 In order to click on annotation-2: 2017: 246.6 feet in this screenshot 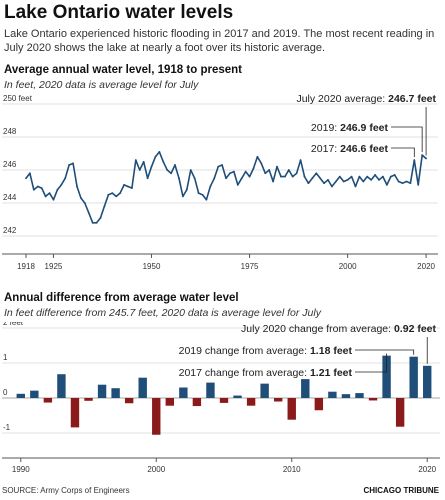, I will do `click(350, 149)`.